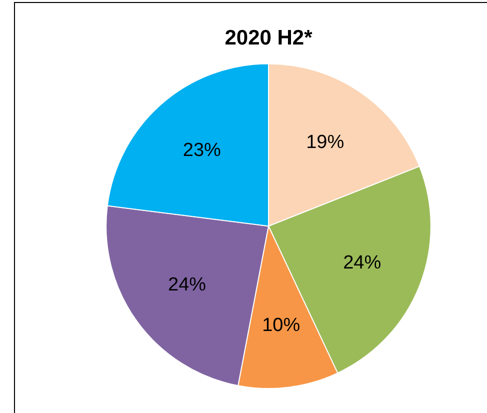 This screenshot has width=487, height=413. Describe the element at coordinates (202, 150) in the screenshot. I see `data-label: 23%` at that location.